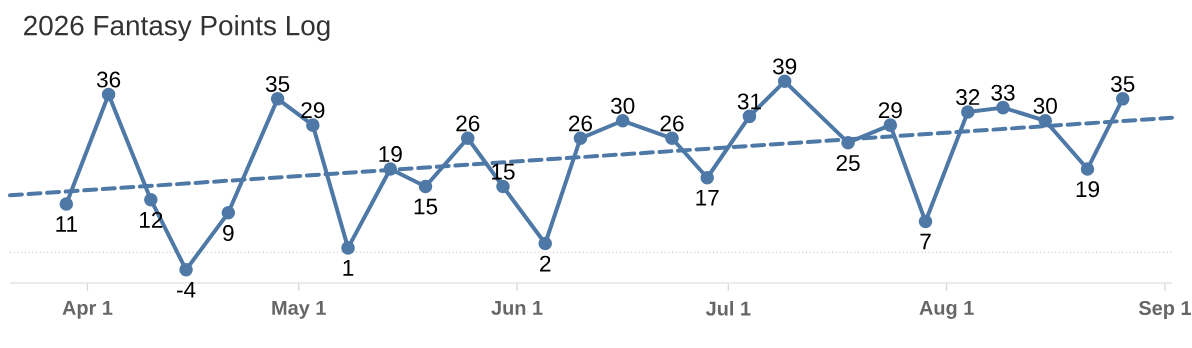 This screenshot has height=348, width=1192. I want to click on data-label: 17, so click(707, 197).